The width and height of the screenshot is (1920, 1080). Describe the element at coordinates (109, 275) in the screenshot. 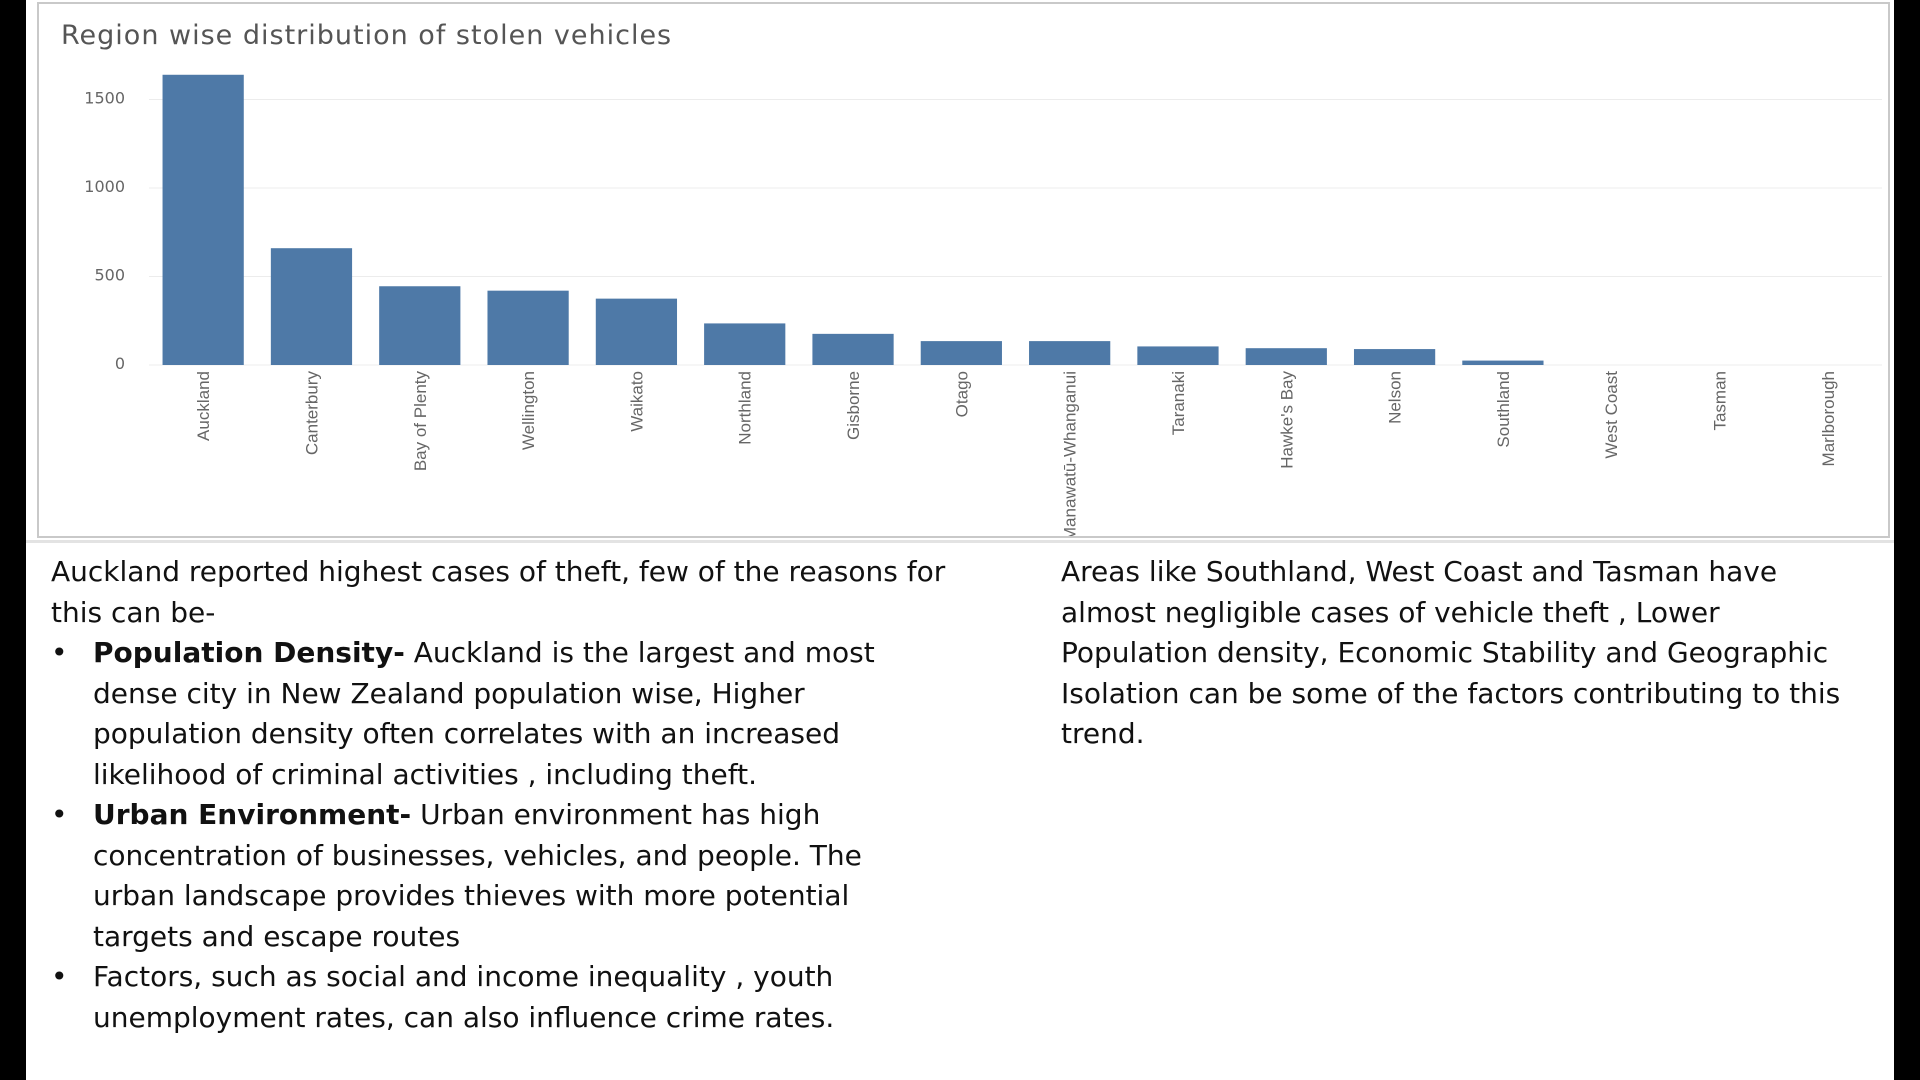

I see `y-tick-label: 500` at that location.